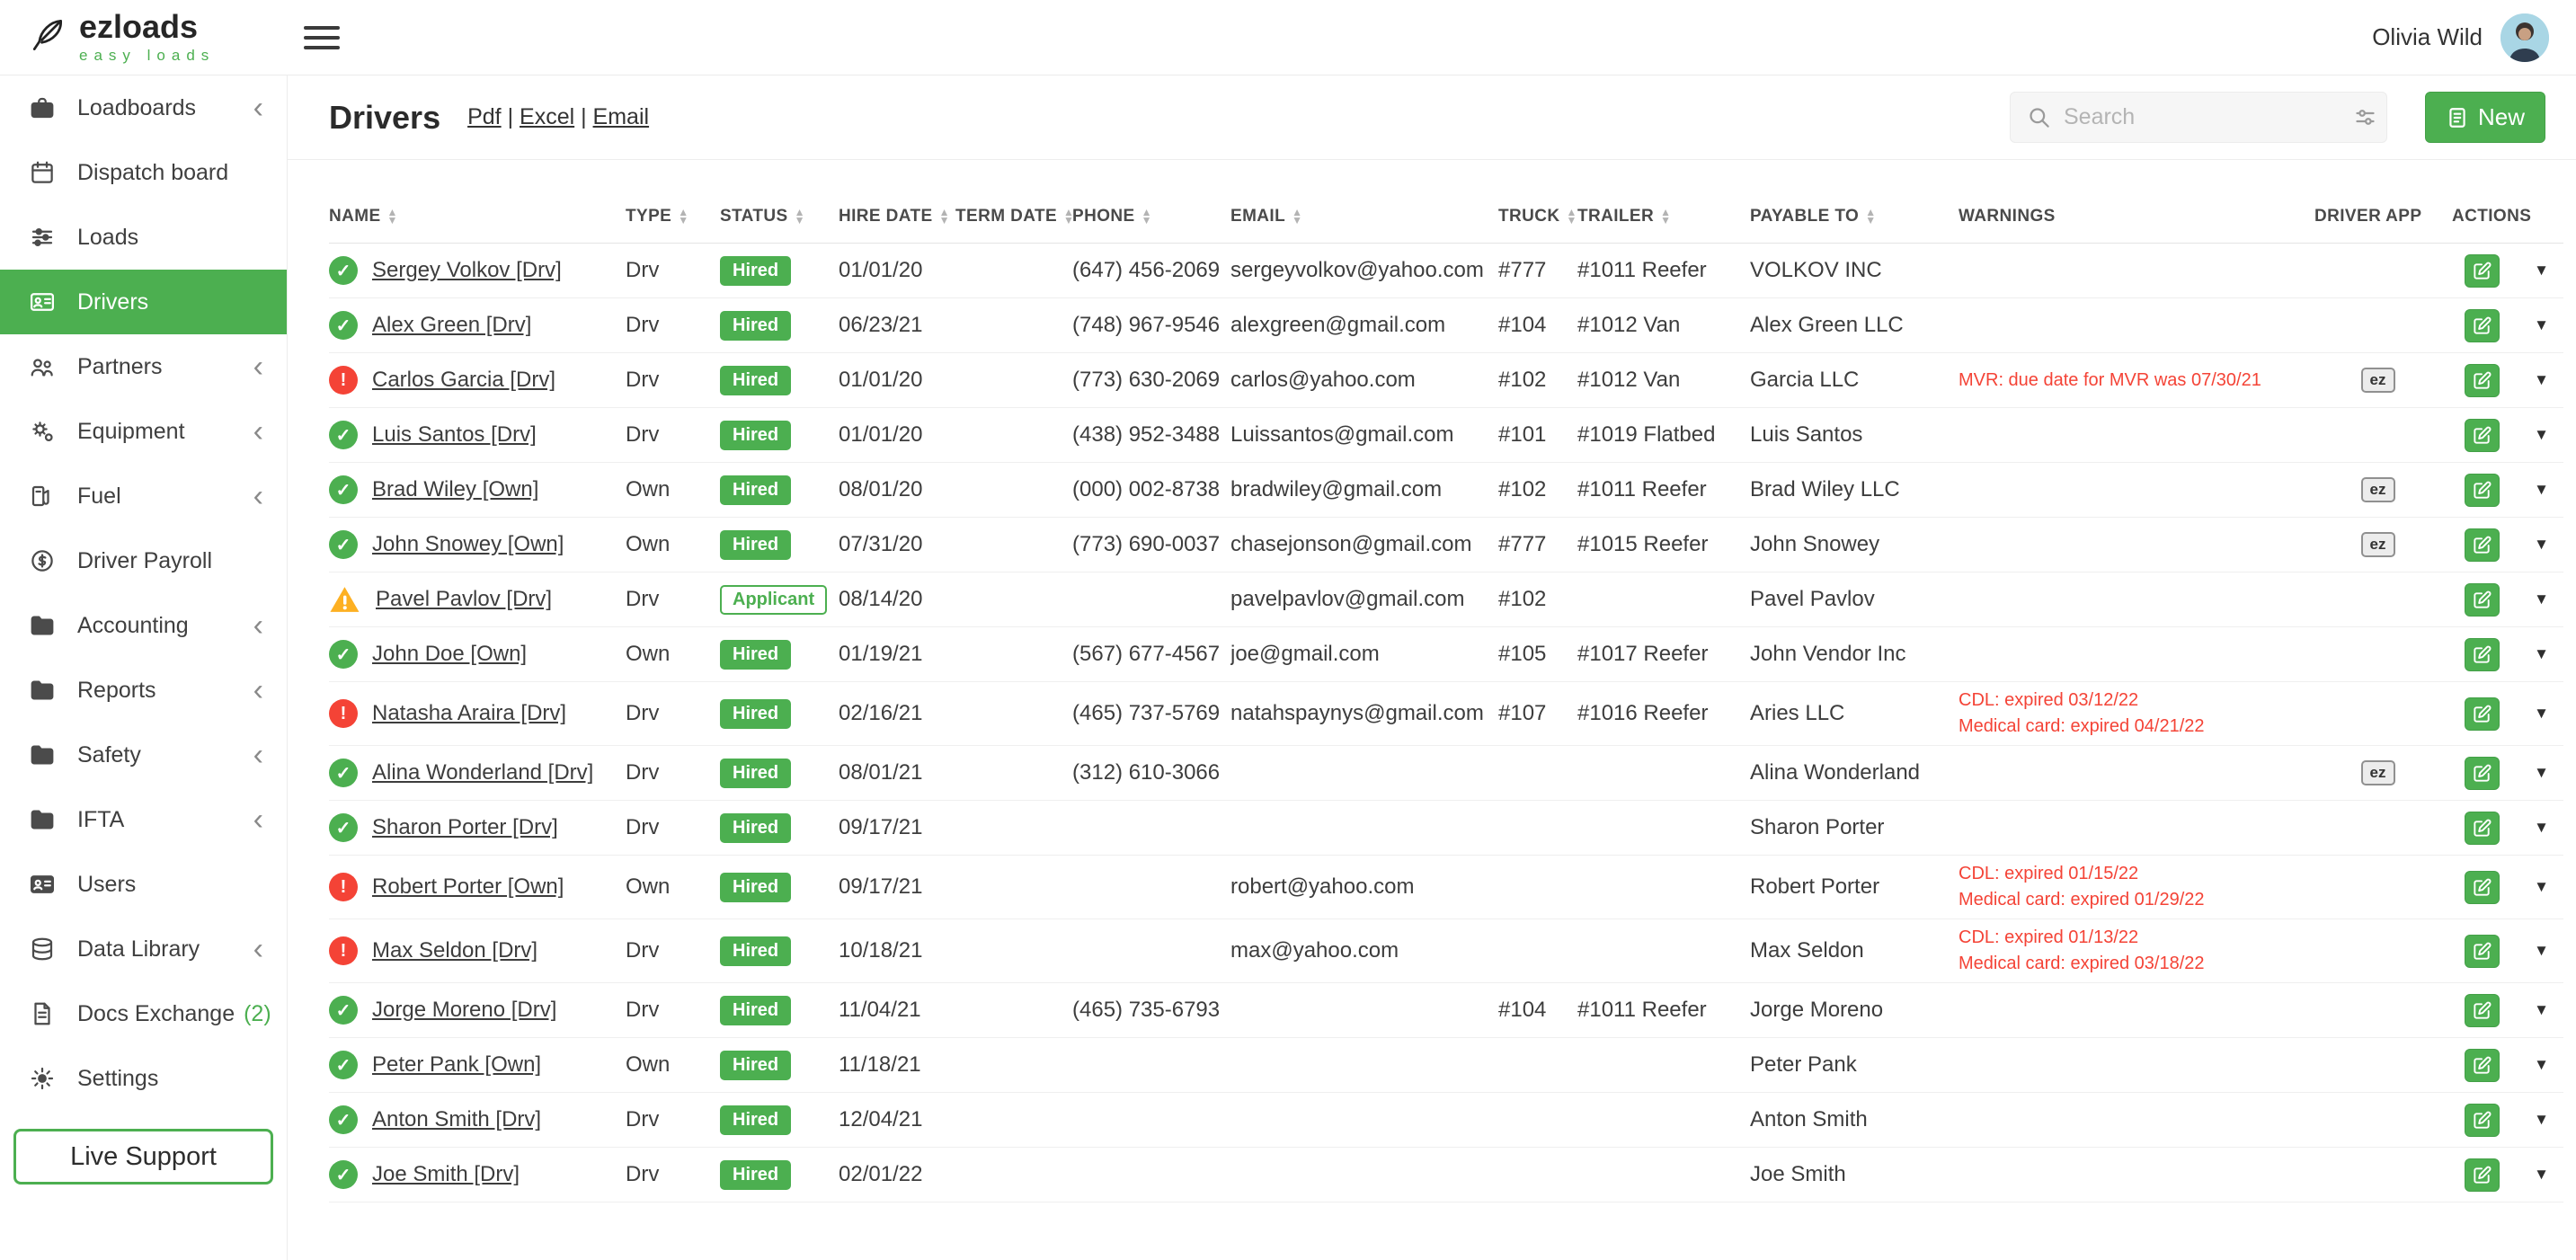  Describe the element at coordinates (457, 1064) in the screenshot. I see `driver-name-link: Peter Pank [Own]` at that location.